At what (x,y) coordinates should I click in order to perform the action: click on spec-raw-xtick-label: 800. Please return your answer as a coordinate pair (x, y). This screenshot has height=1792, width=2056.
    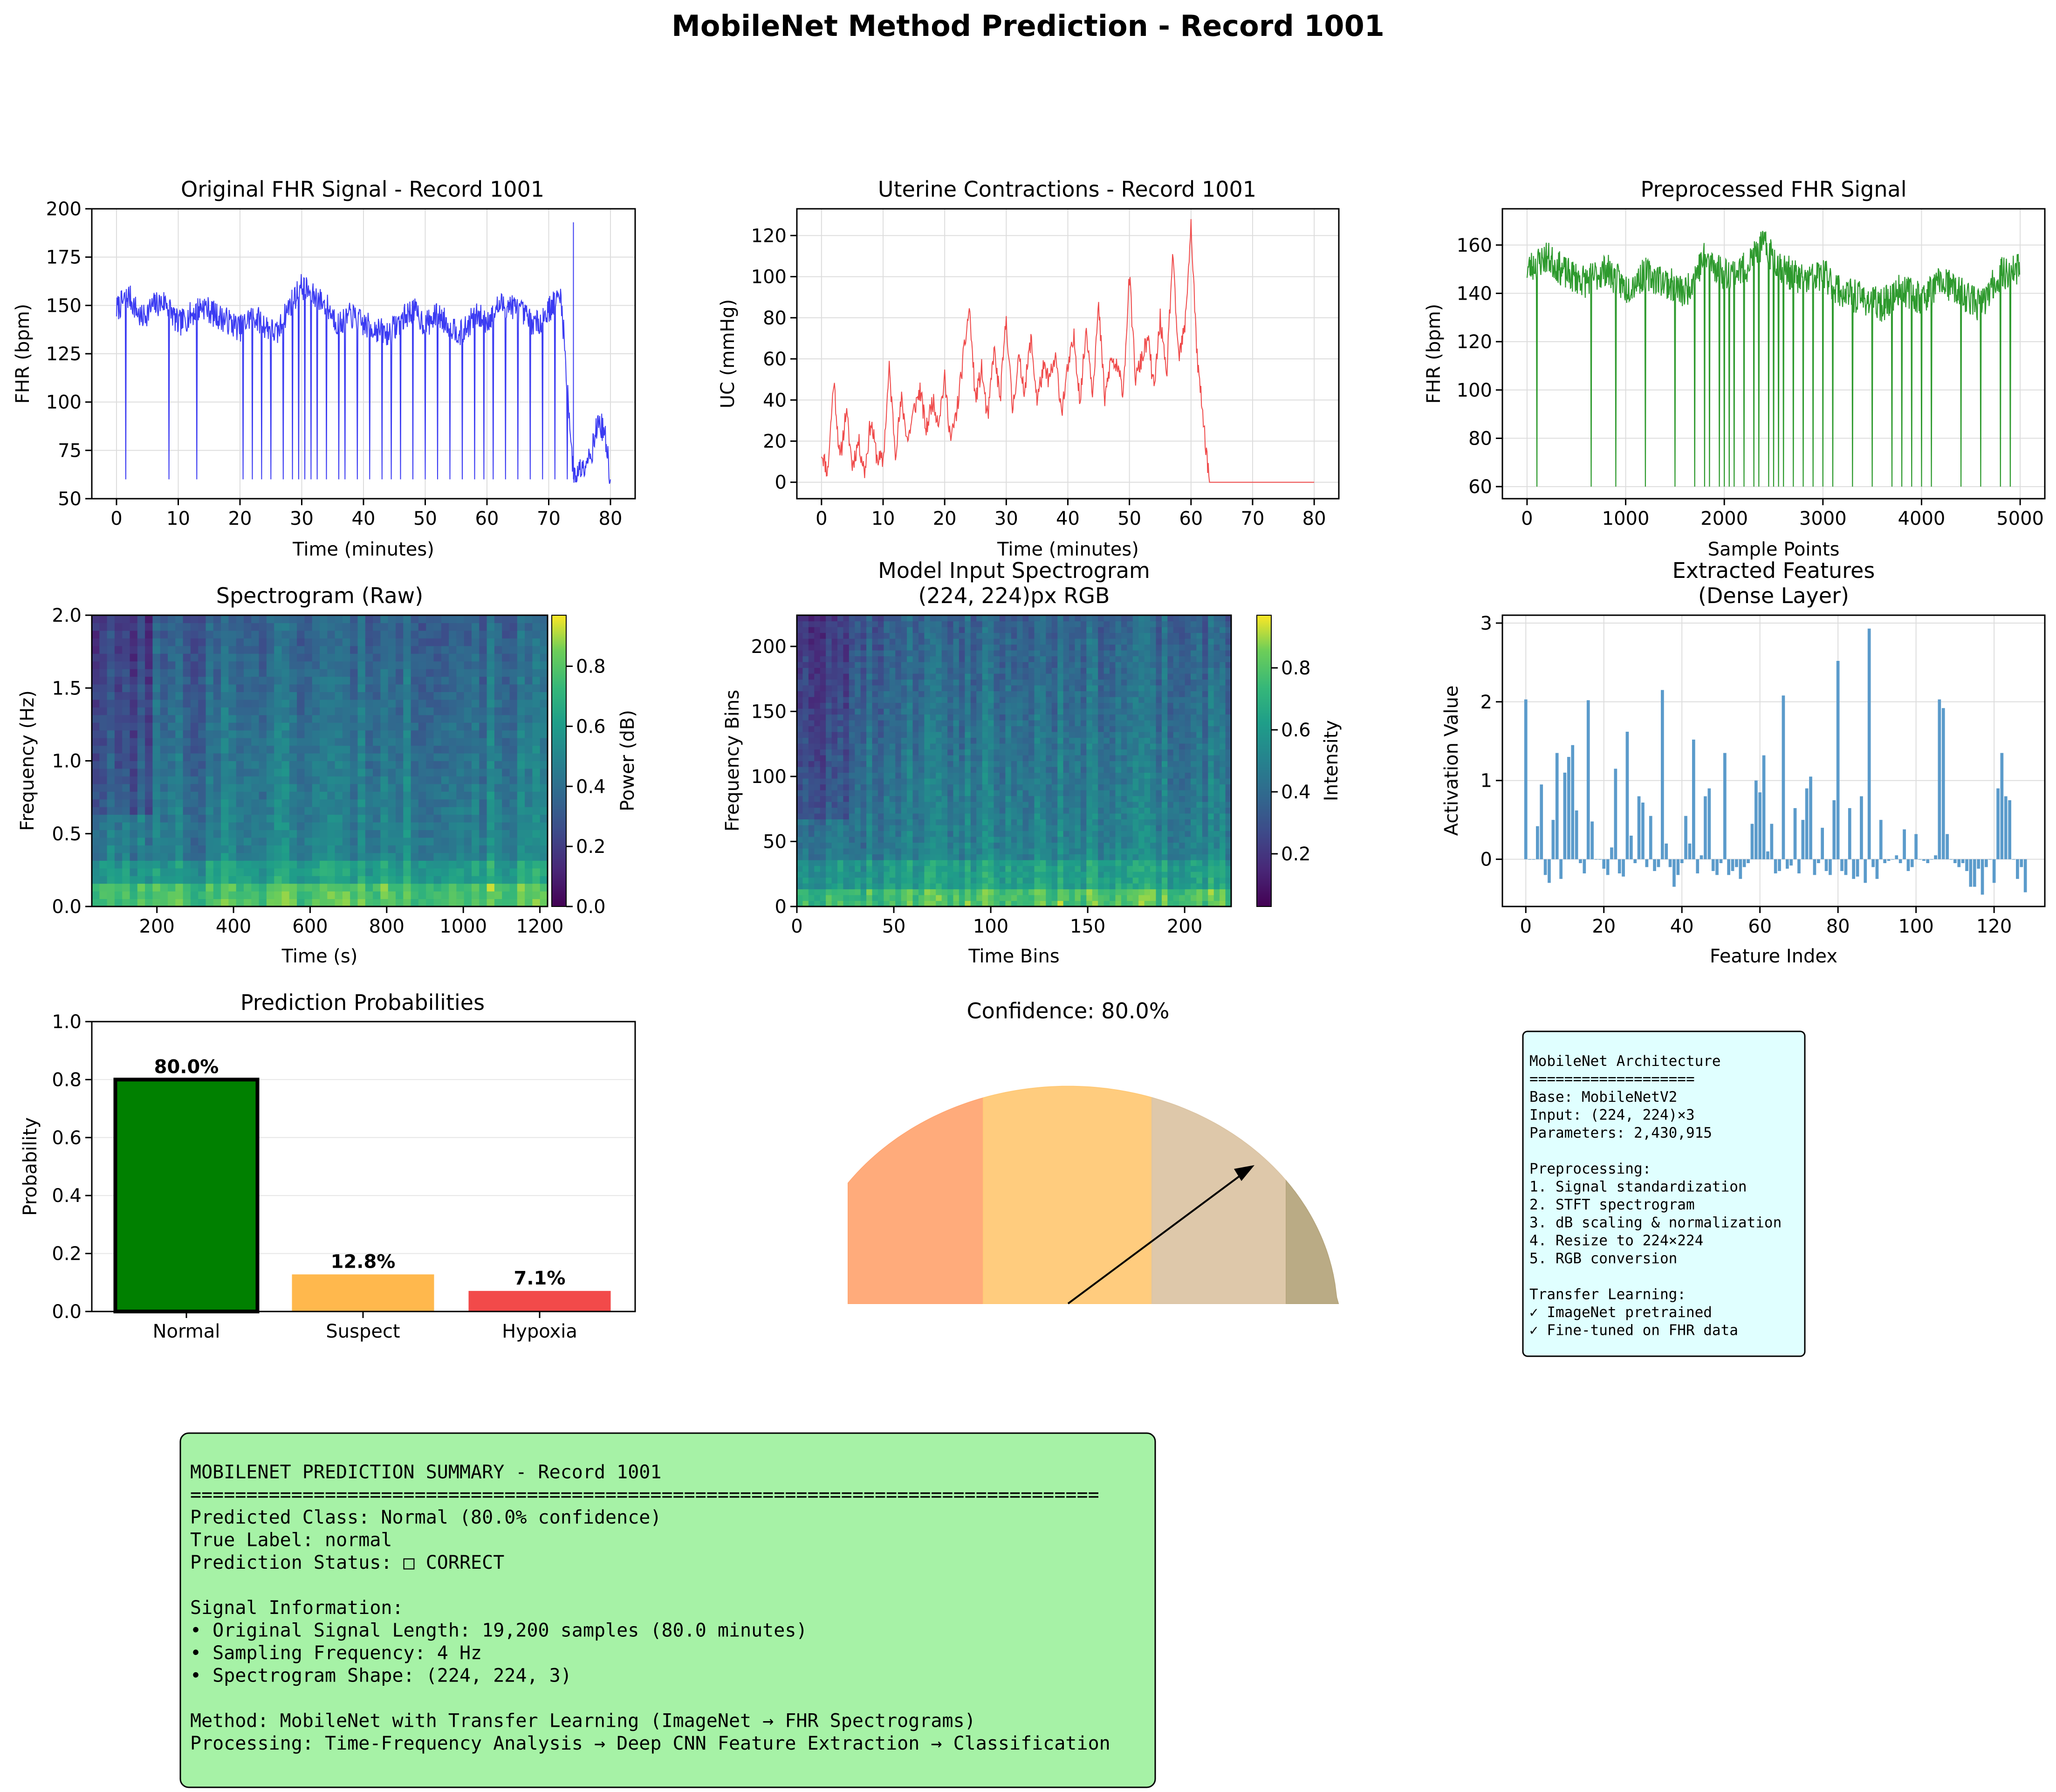
    Looking at the image, I should click on (386, 926).